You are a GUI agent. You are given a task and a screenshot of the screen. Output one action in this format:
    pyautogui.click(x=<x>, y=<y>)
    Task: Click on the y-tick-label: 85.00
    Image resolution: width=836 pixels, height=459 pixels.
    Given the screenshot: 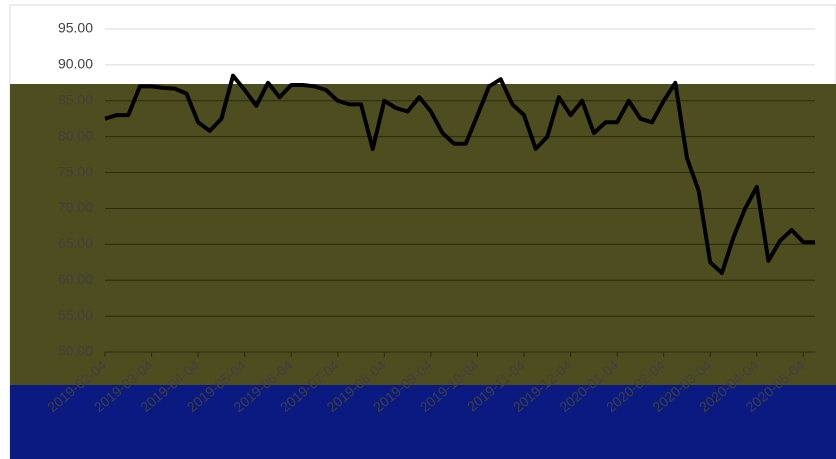 What is the action you would take?
    pyautogui.click(x=75, y=99)
    